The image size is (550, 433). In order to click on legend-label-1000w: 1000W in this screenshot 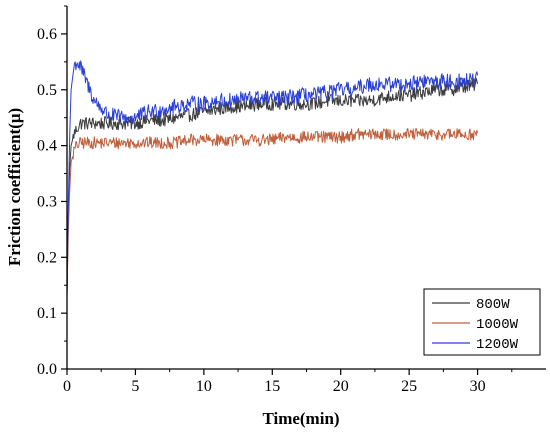, I will do `click(497, 325)`.